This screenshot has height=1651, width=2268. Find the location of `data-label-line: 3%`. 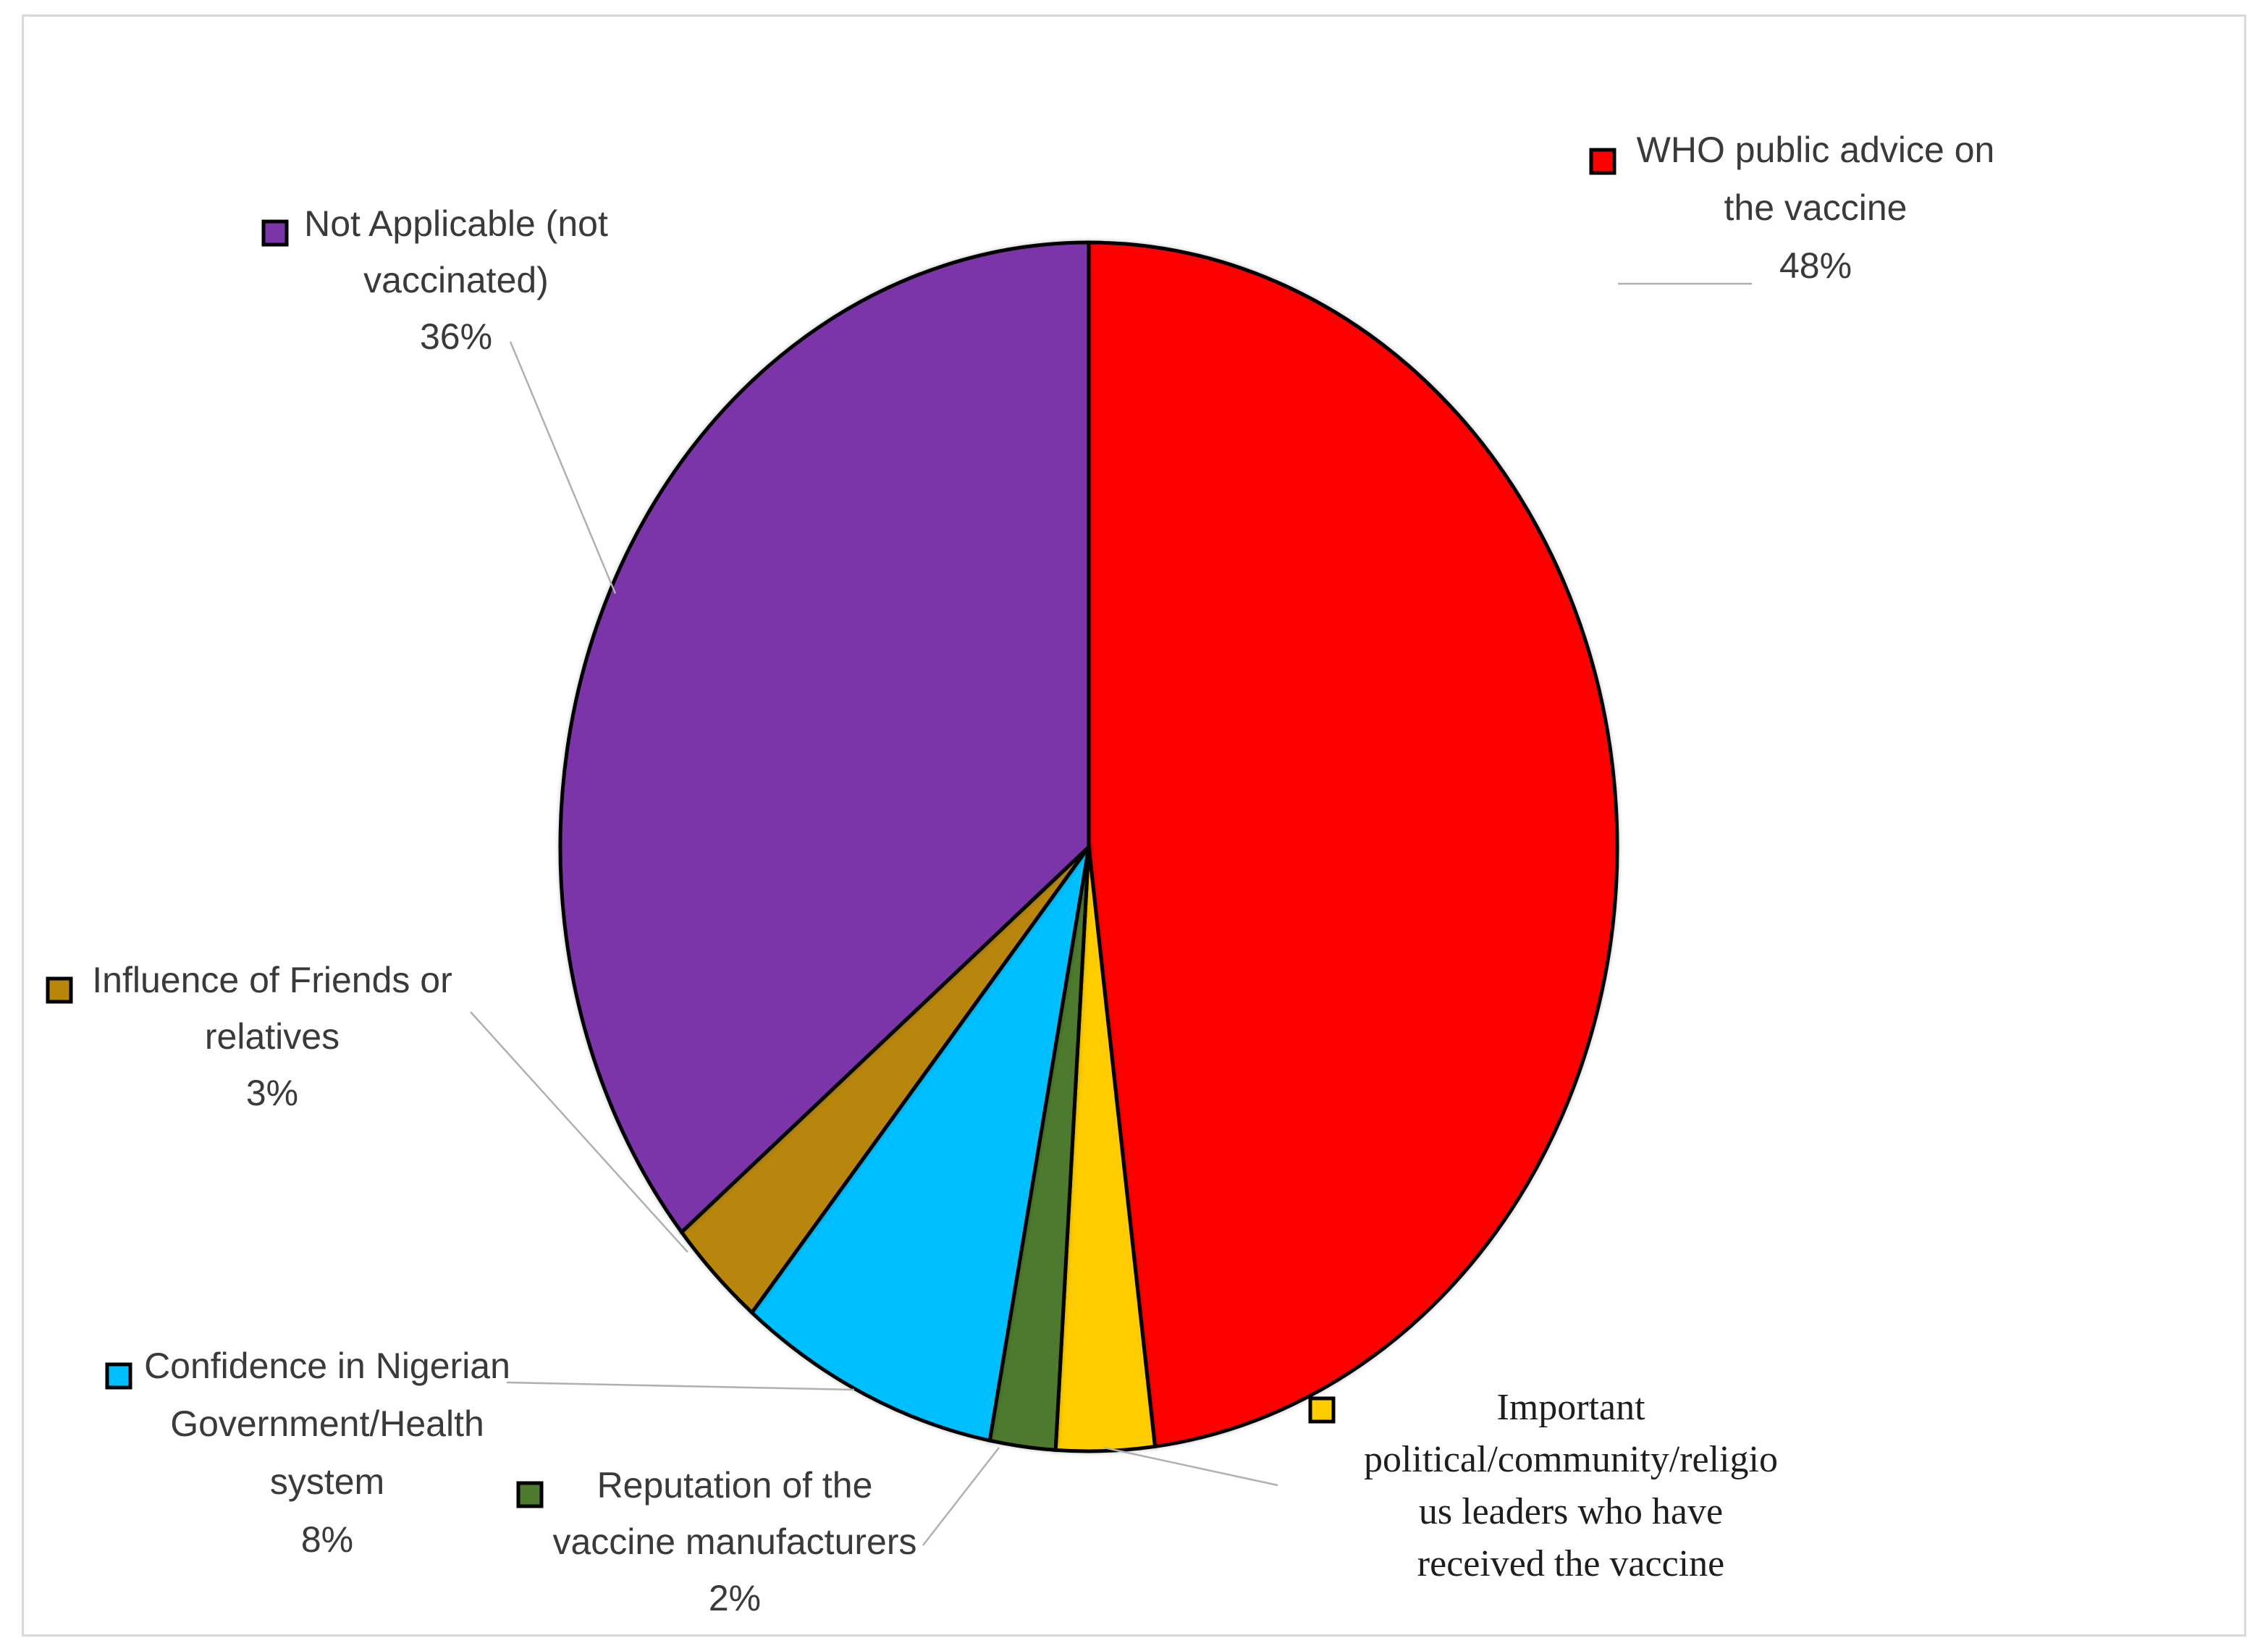

data-label-line: 3% is located at coordinates (272, 1093).